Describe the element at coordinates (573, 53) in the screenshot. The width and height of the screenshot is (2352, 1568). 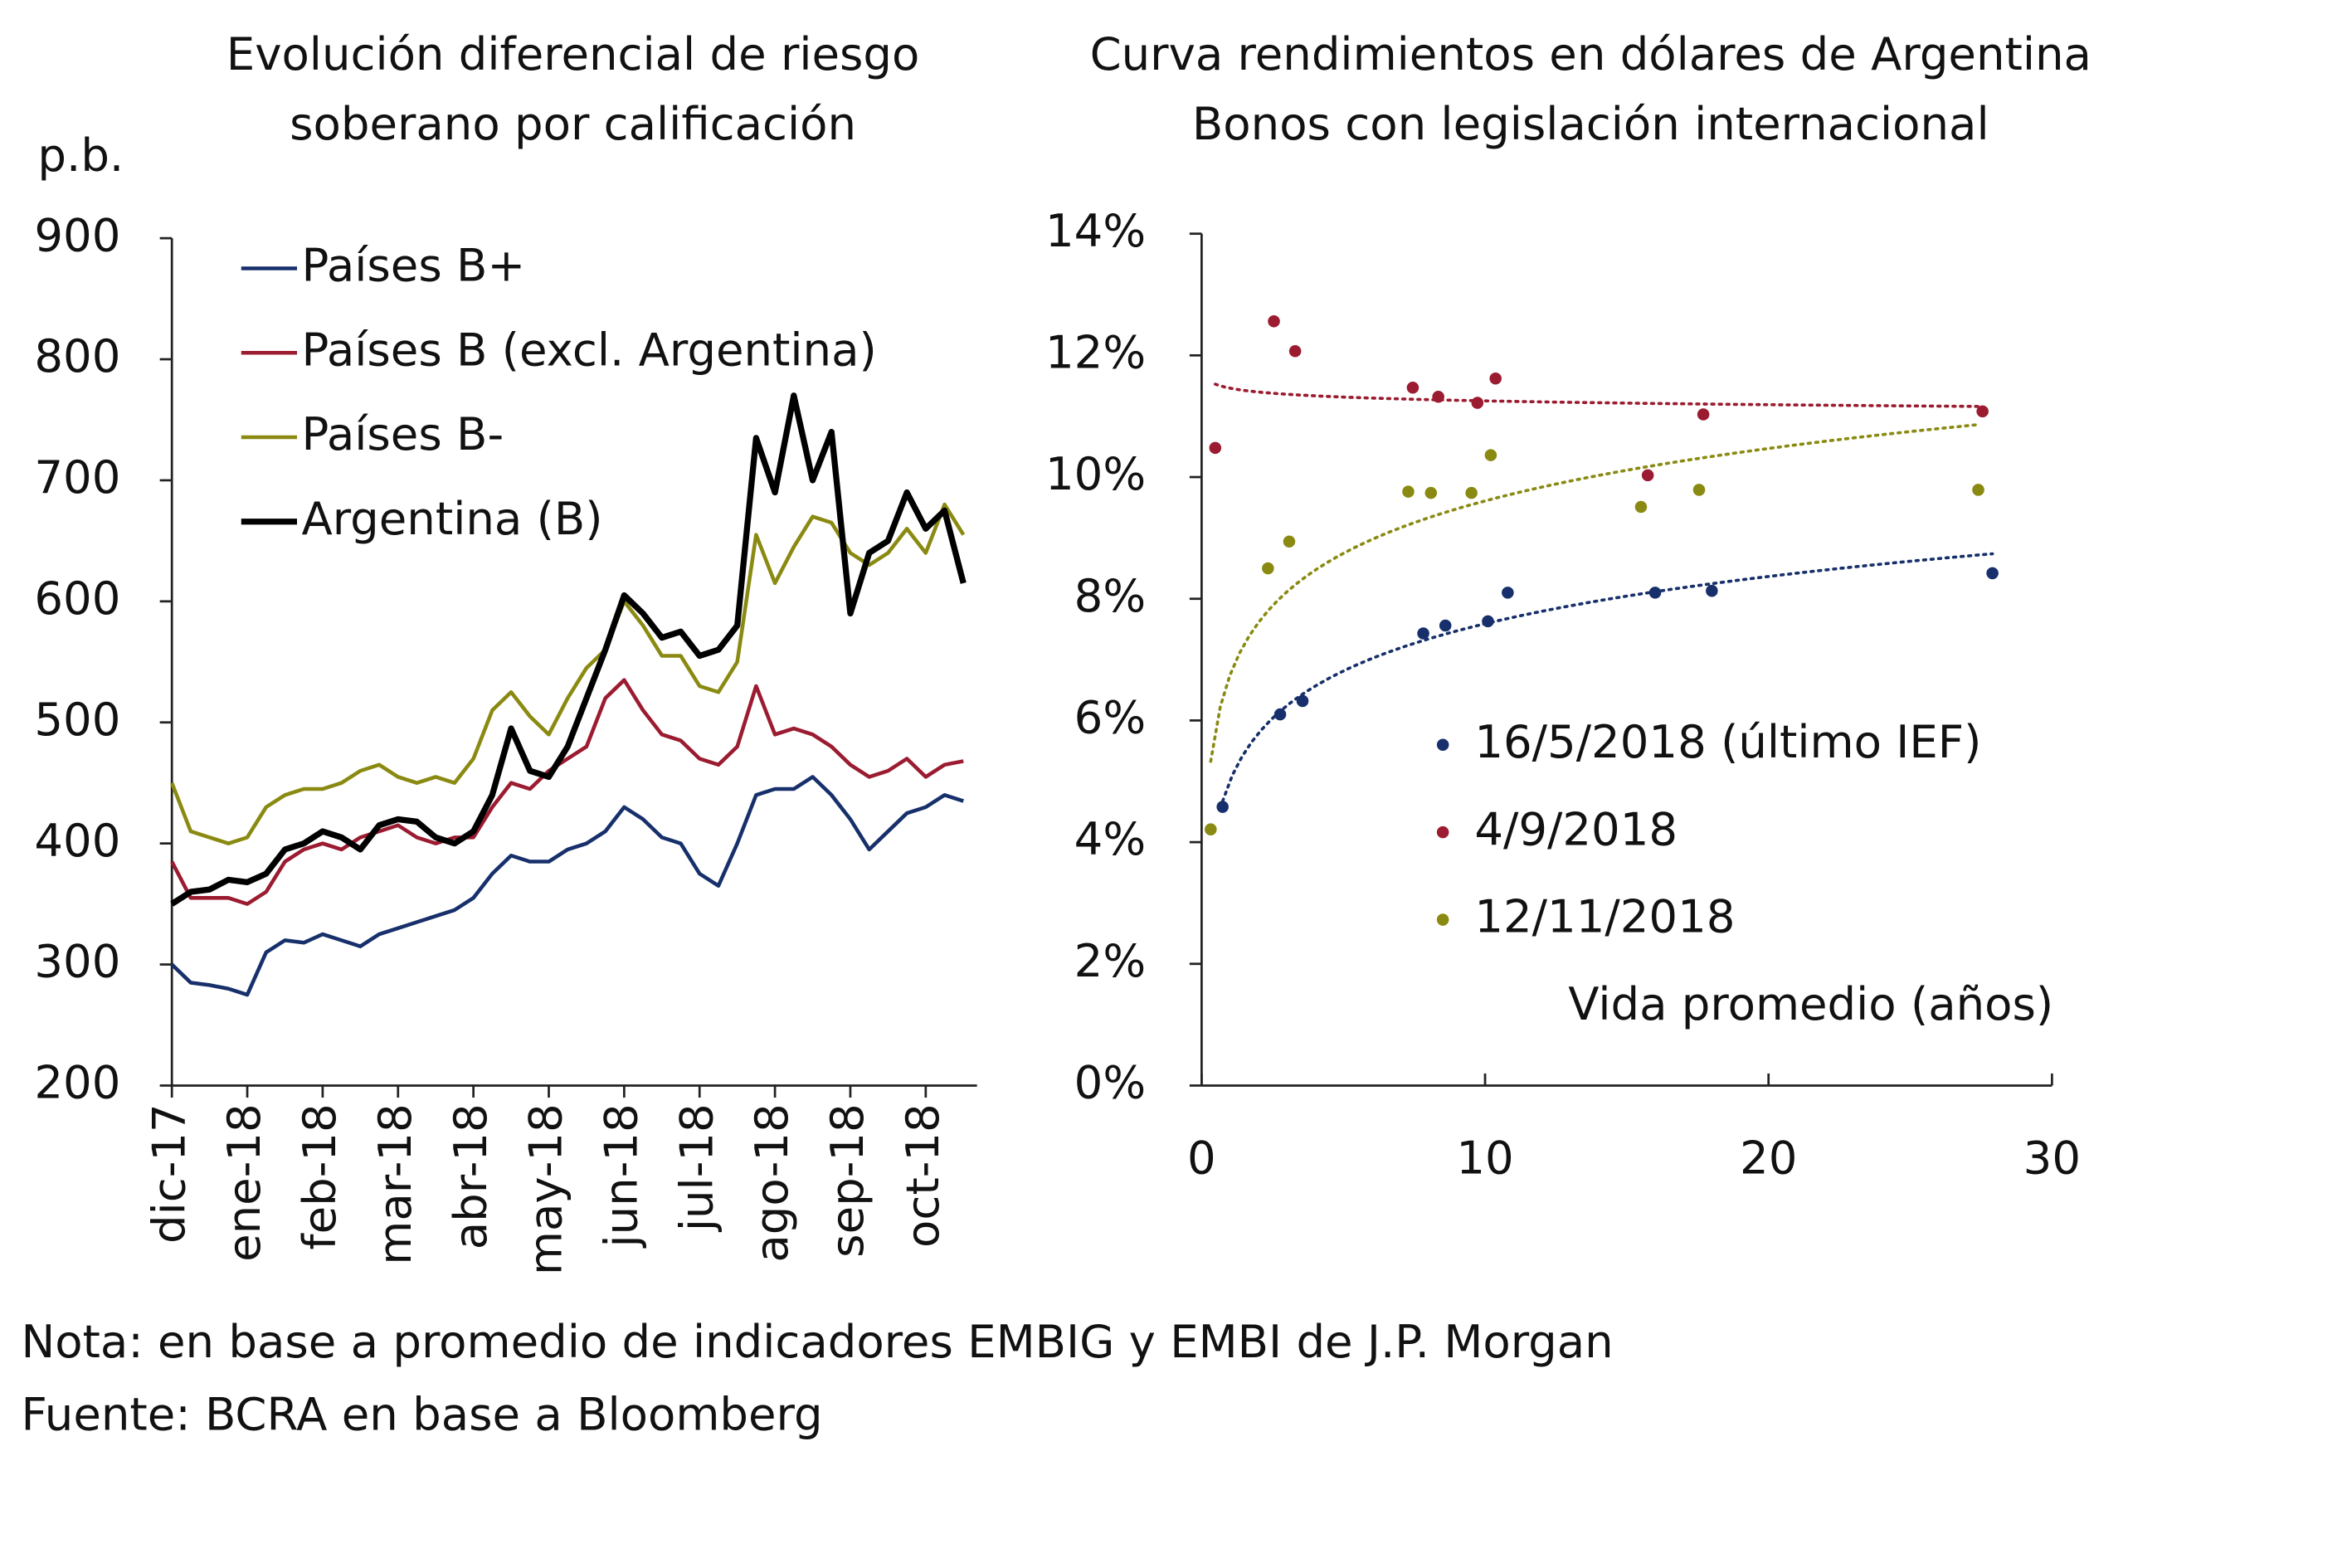
I see `chart-title: Evolución diferencial de riesgo` at that location.